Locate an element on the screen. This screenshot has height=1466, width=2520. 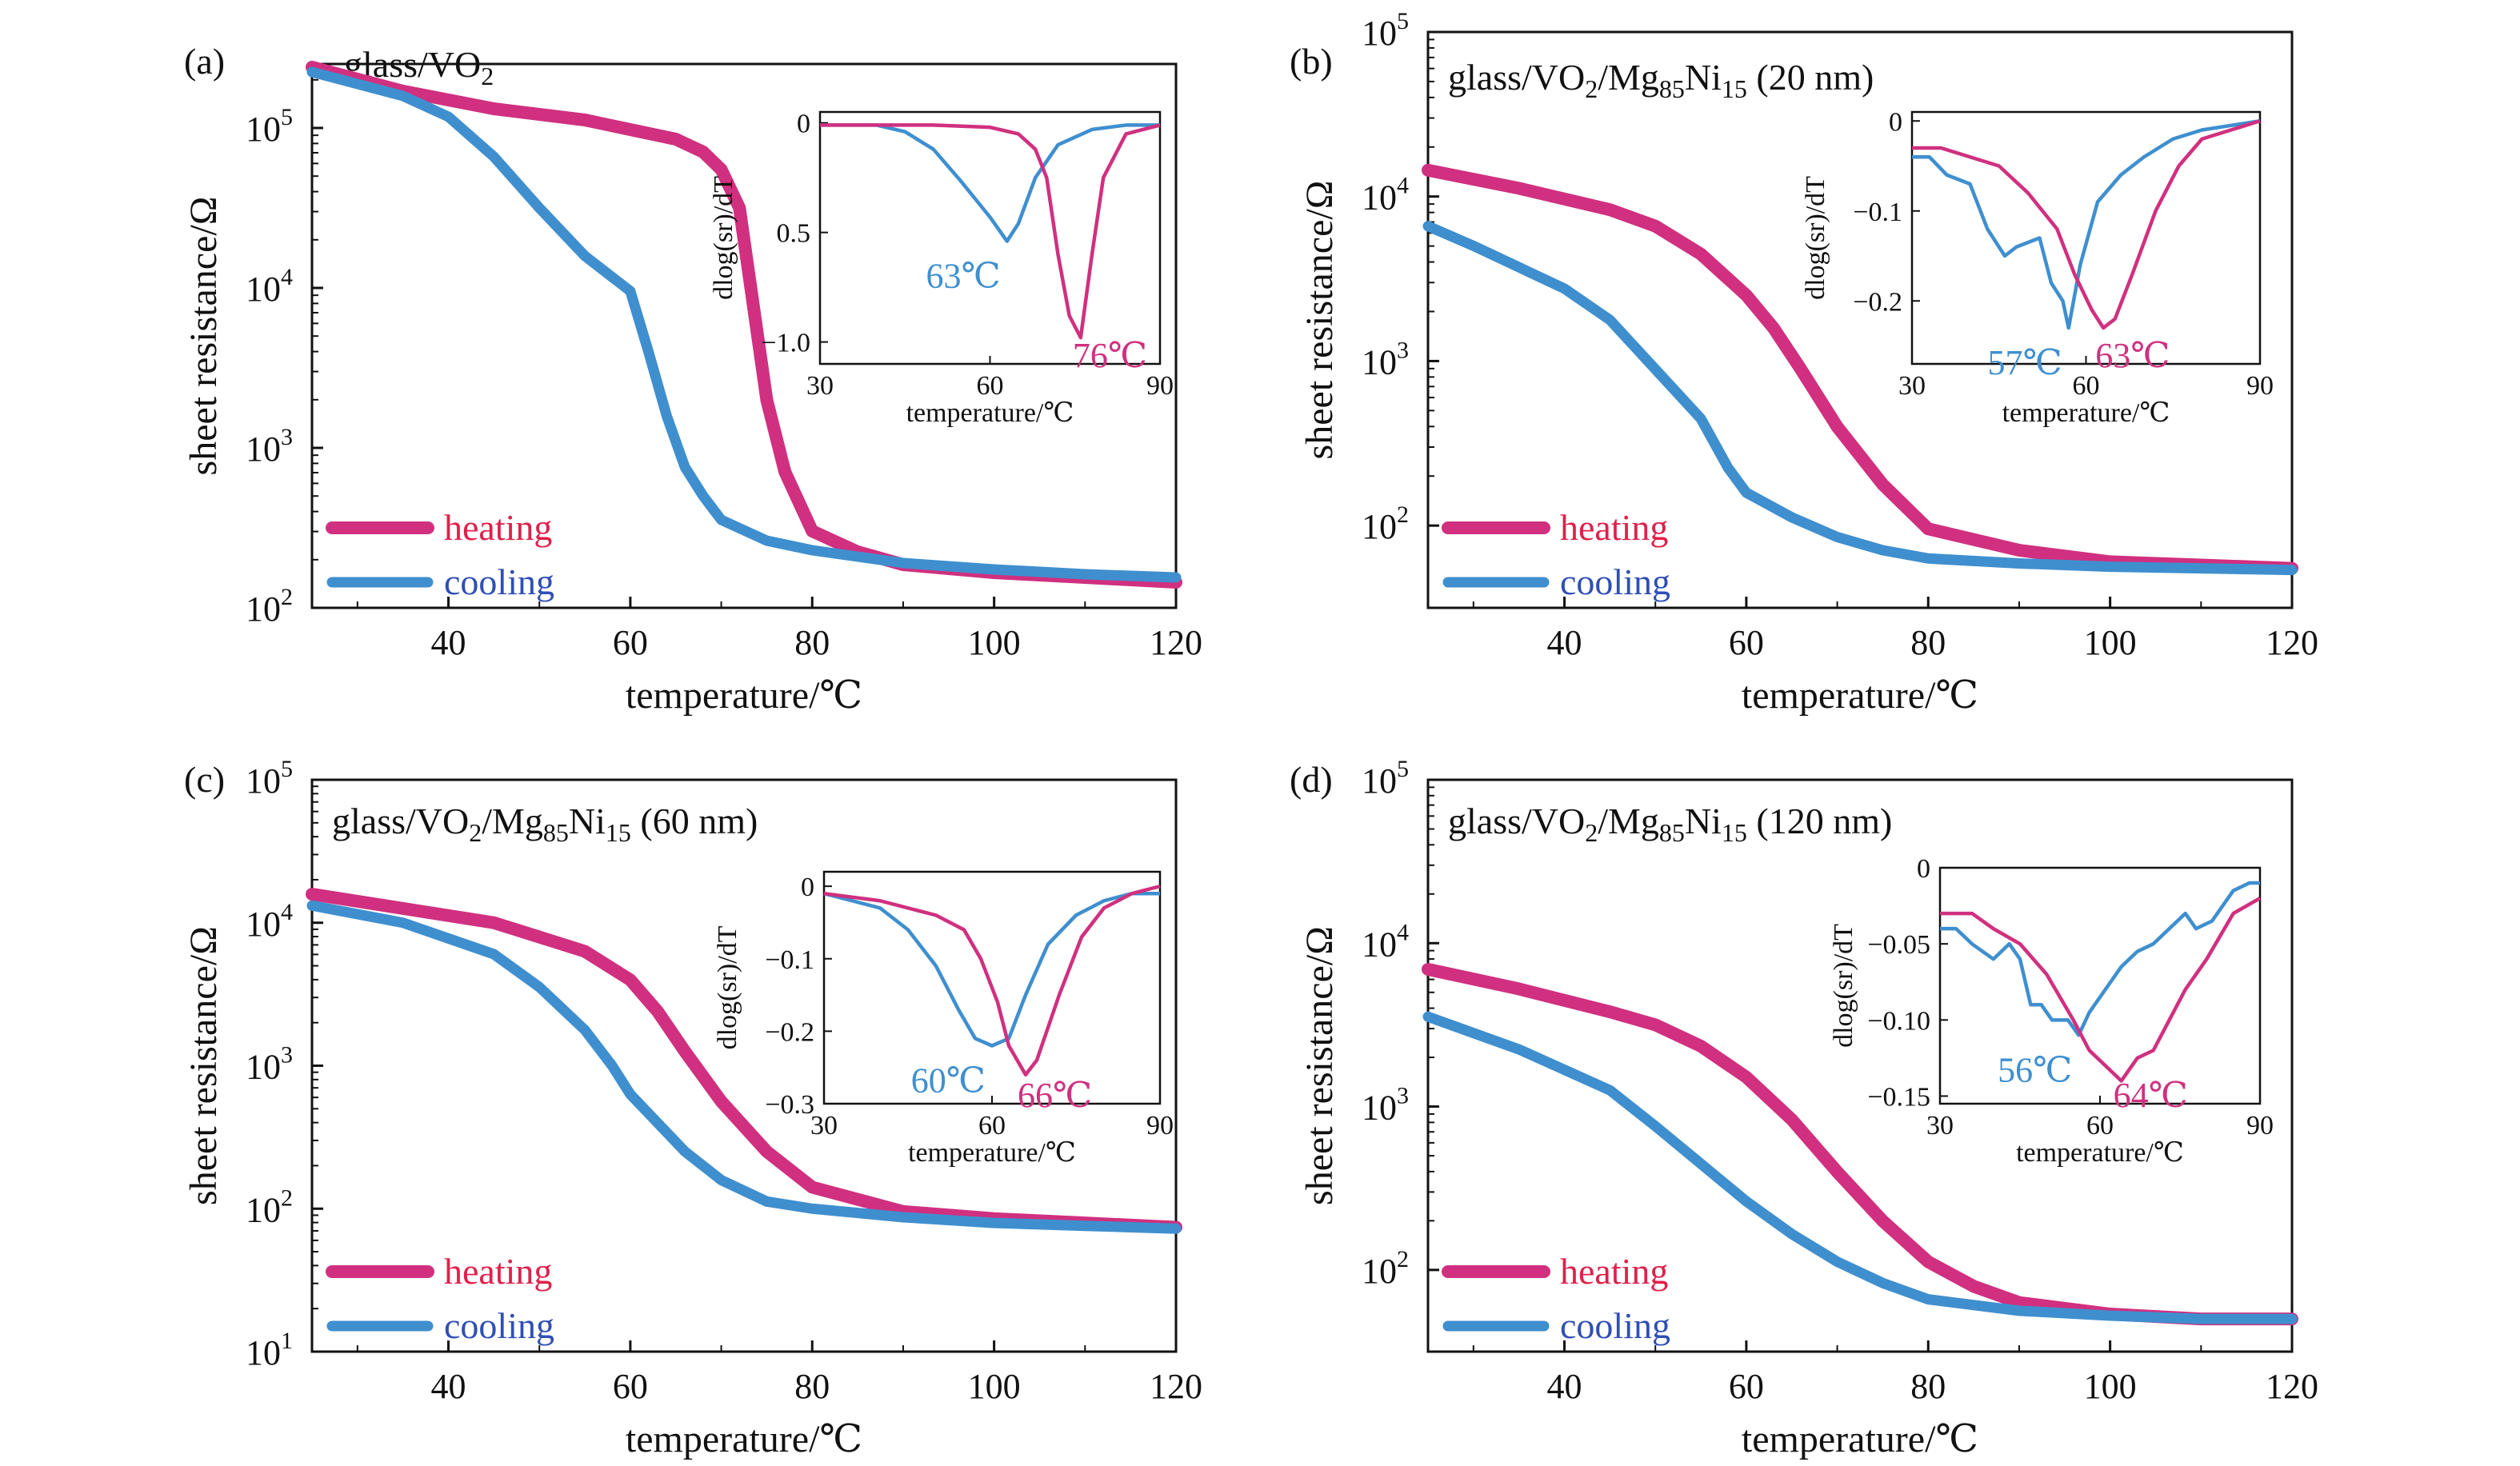
plot-frame is located at coordinates (1860, 1065).